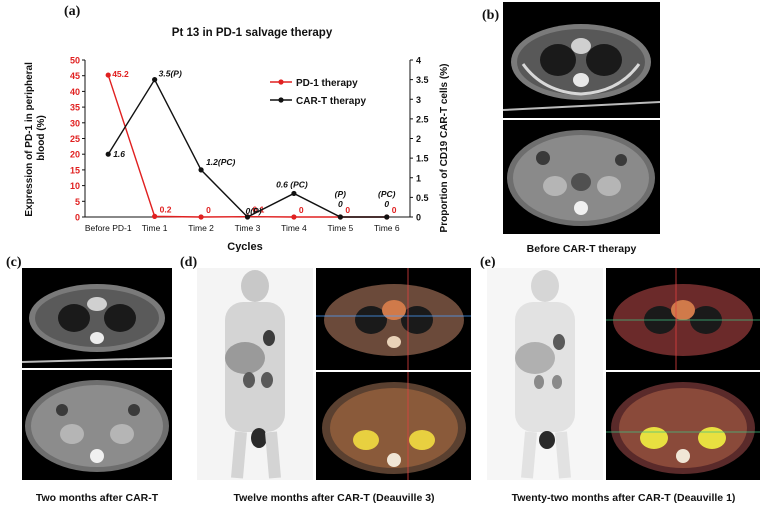  What do you see at coordinates (97, 425) in the screenshot?
I see `ct-abdomen-two-months` at bounding box center [97, 425].